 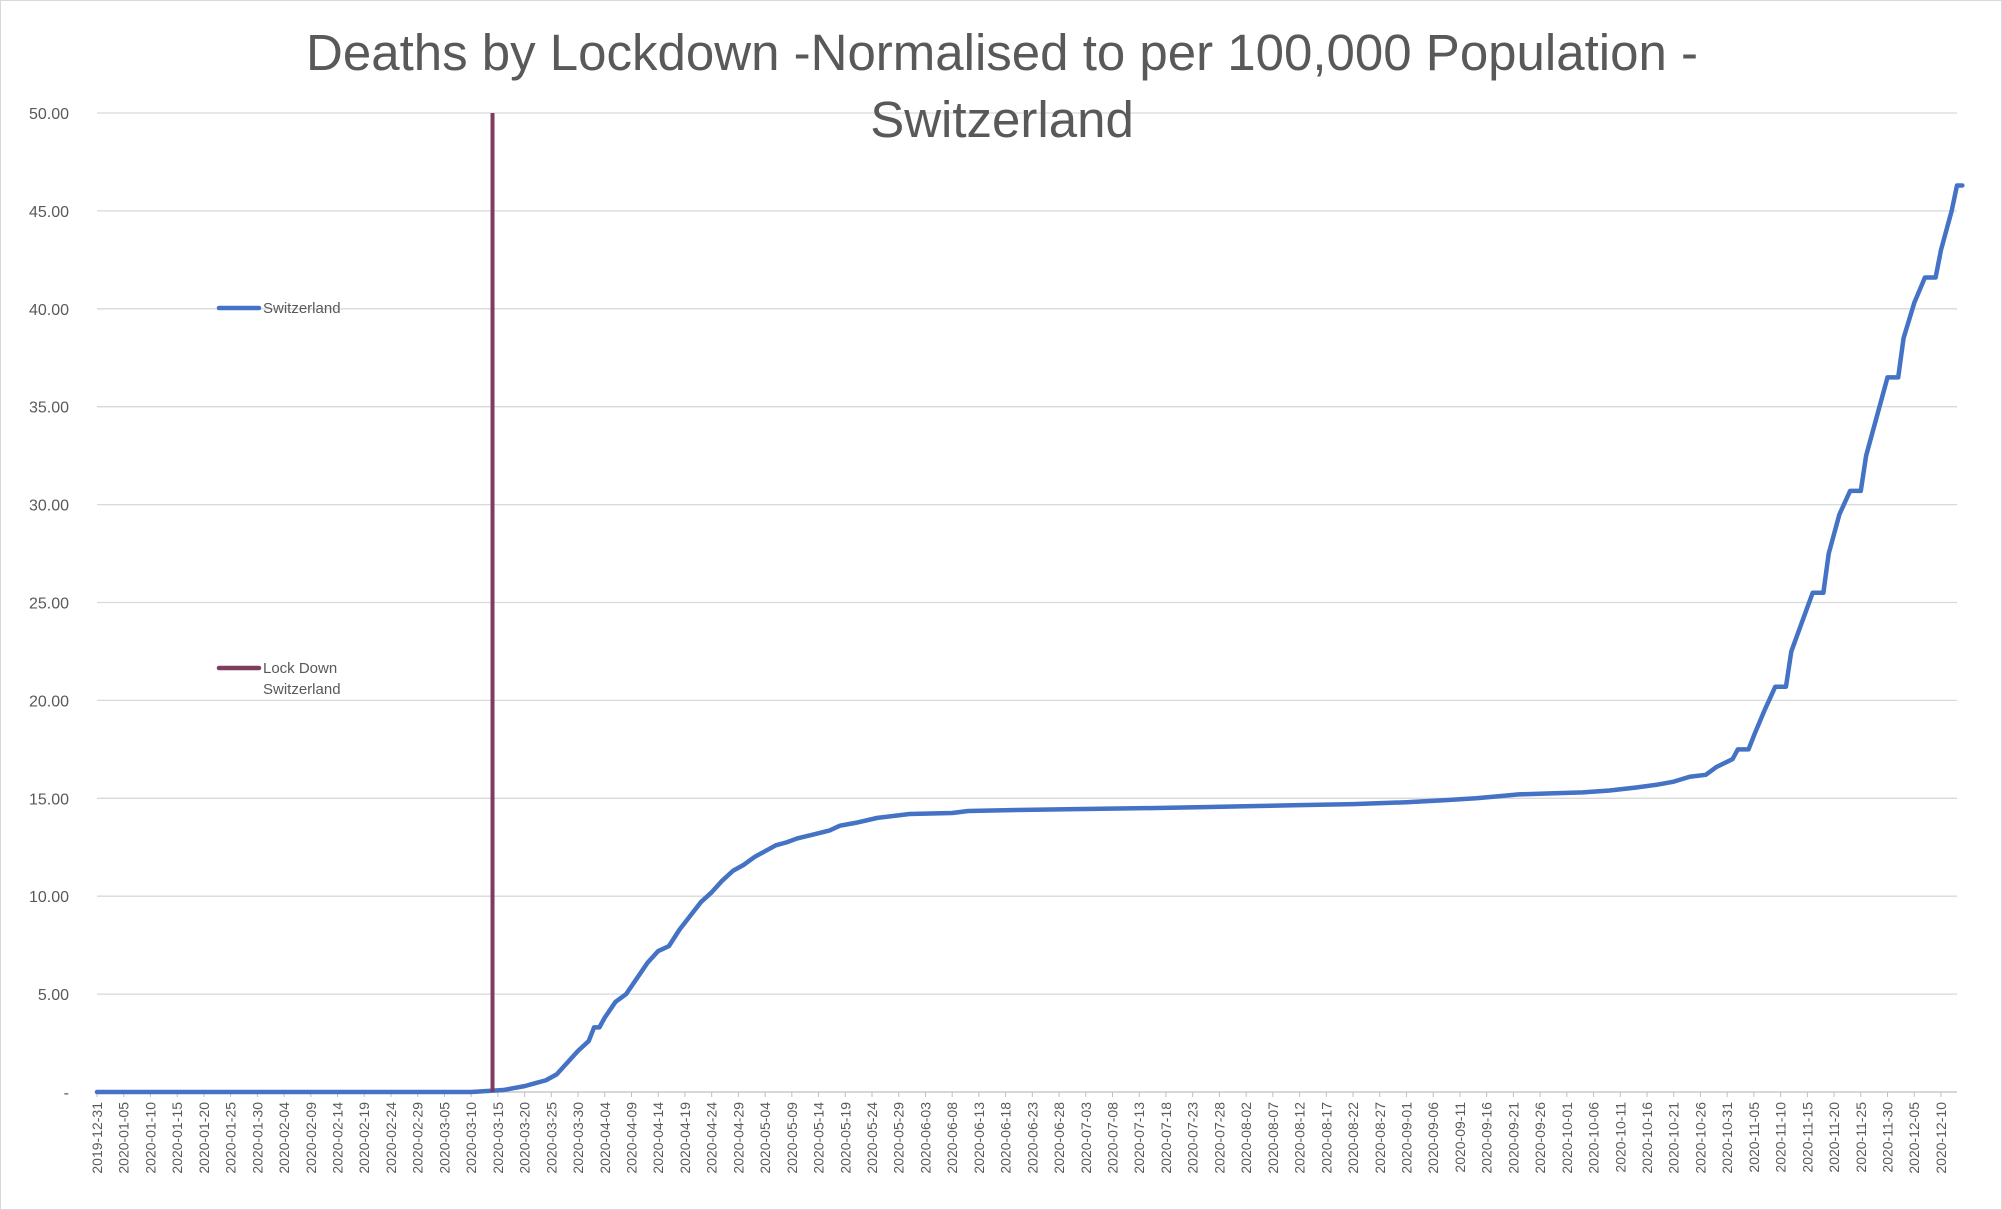 I want to click on x-tick-label: 2020-01-25, so click(x=231, y=1138).